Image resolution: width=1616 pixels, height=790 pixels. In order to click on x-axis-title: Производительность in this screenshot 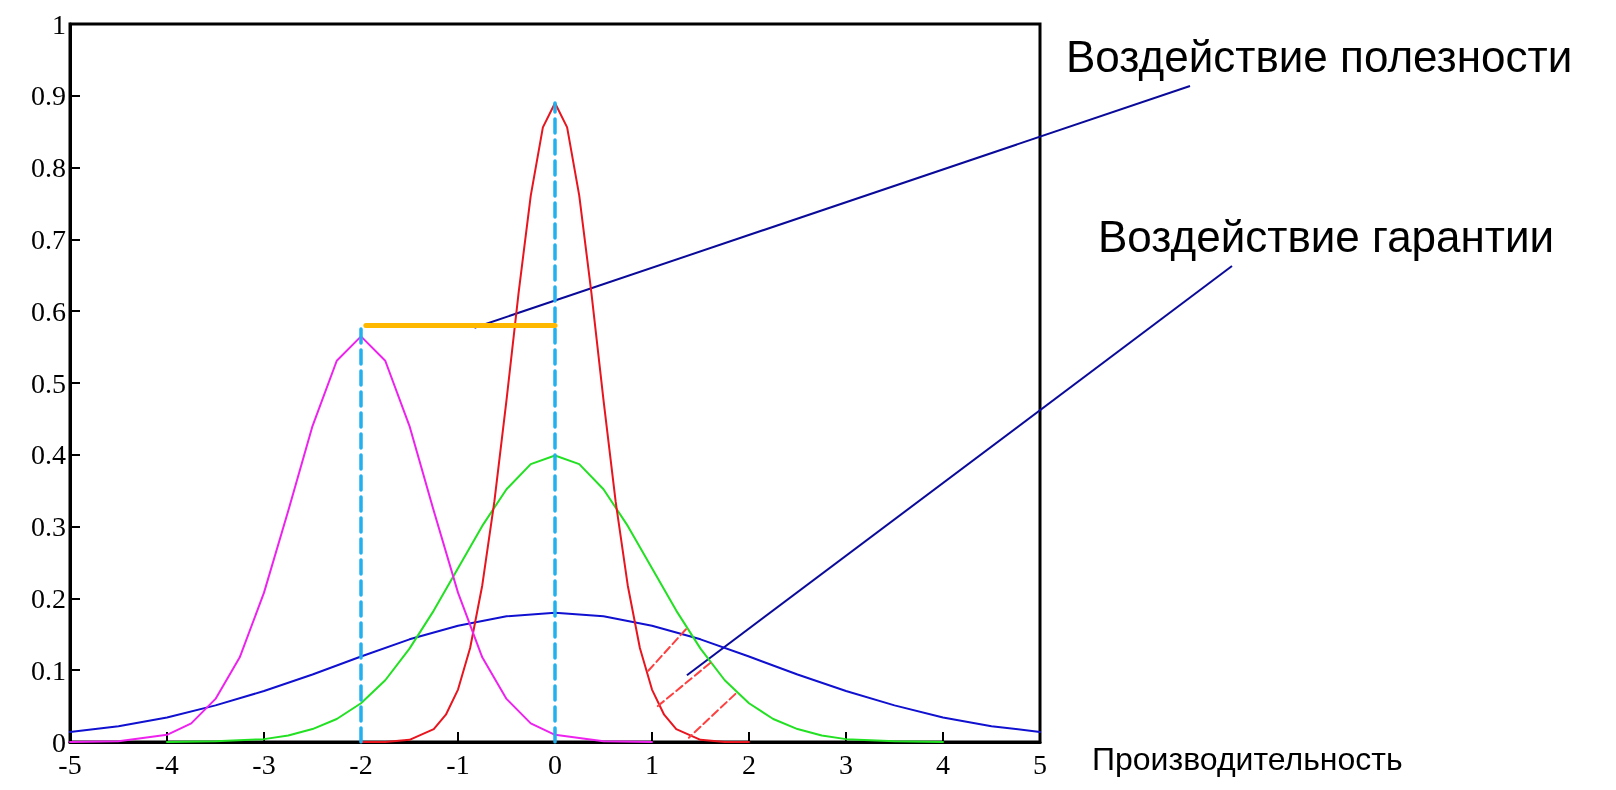, I will do `click(1247, 759)`.